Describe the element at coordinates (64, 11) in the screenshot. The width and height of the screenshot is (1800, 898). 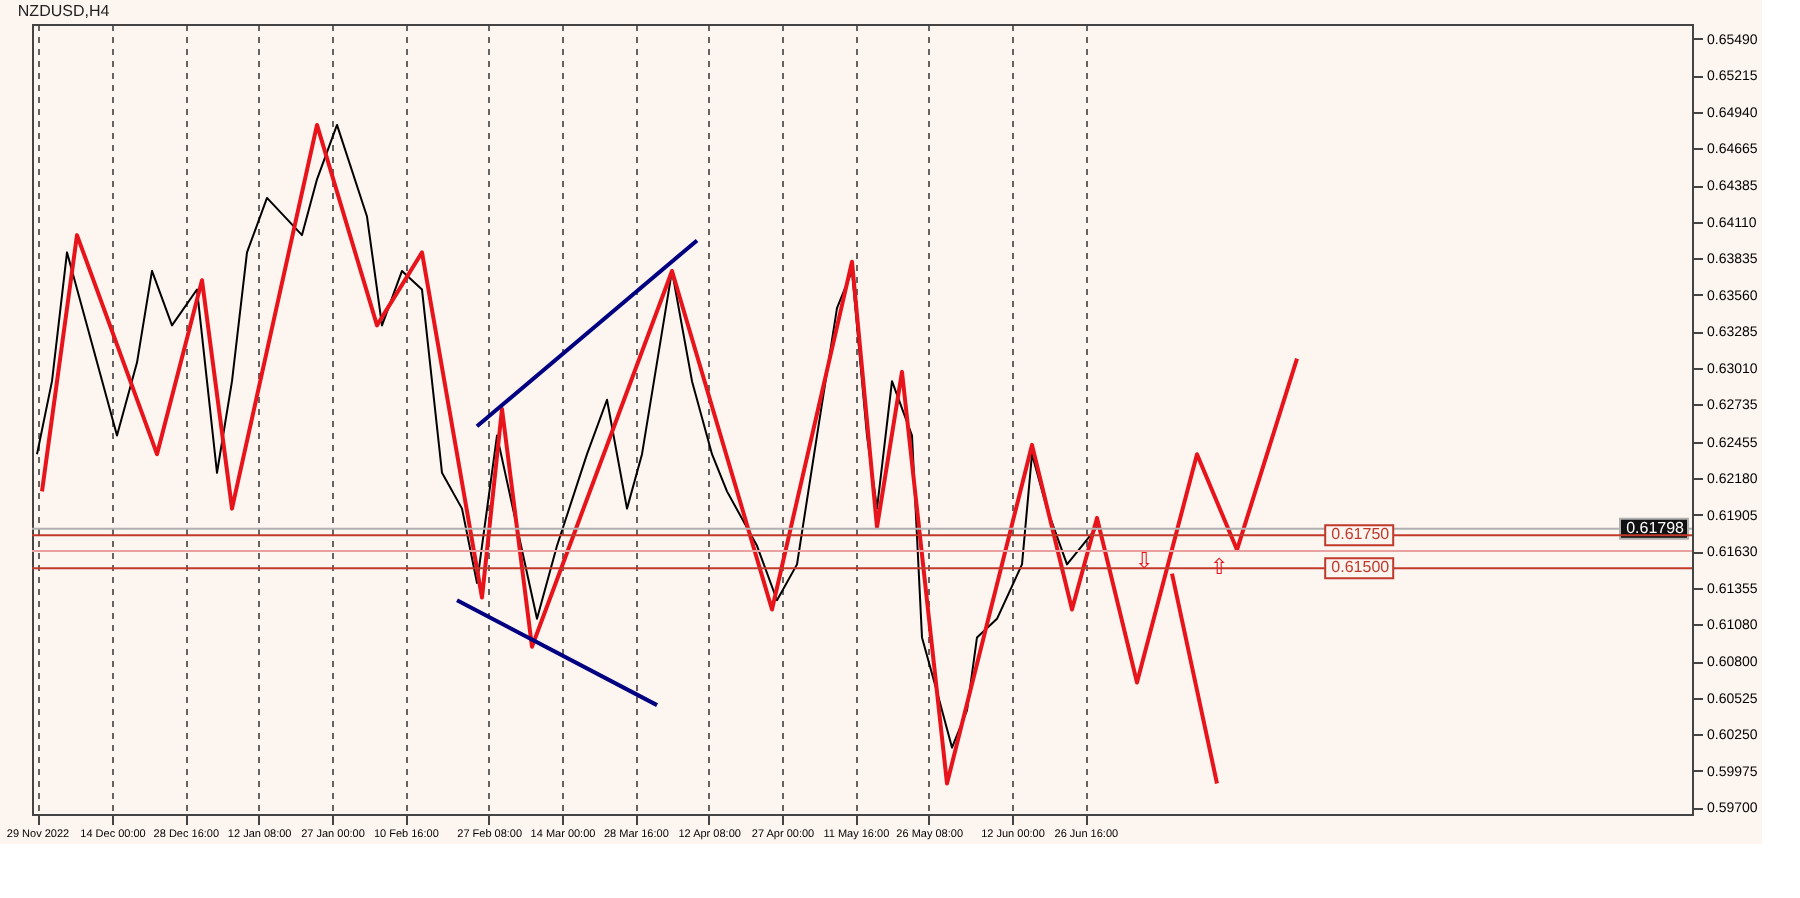
I see `chart-title: NZDUSD,H4` at that location.